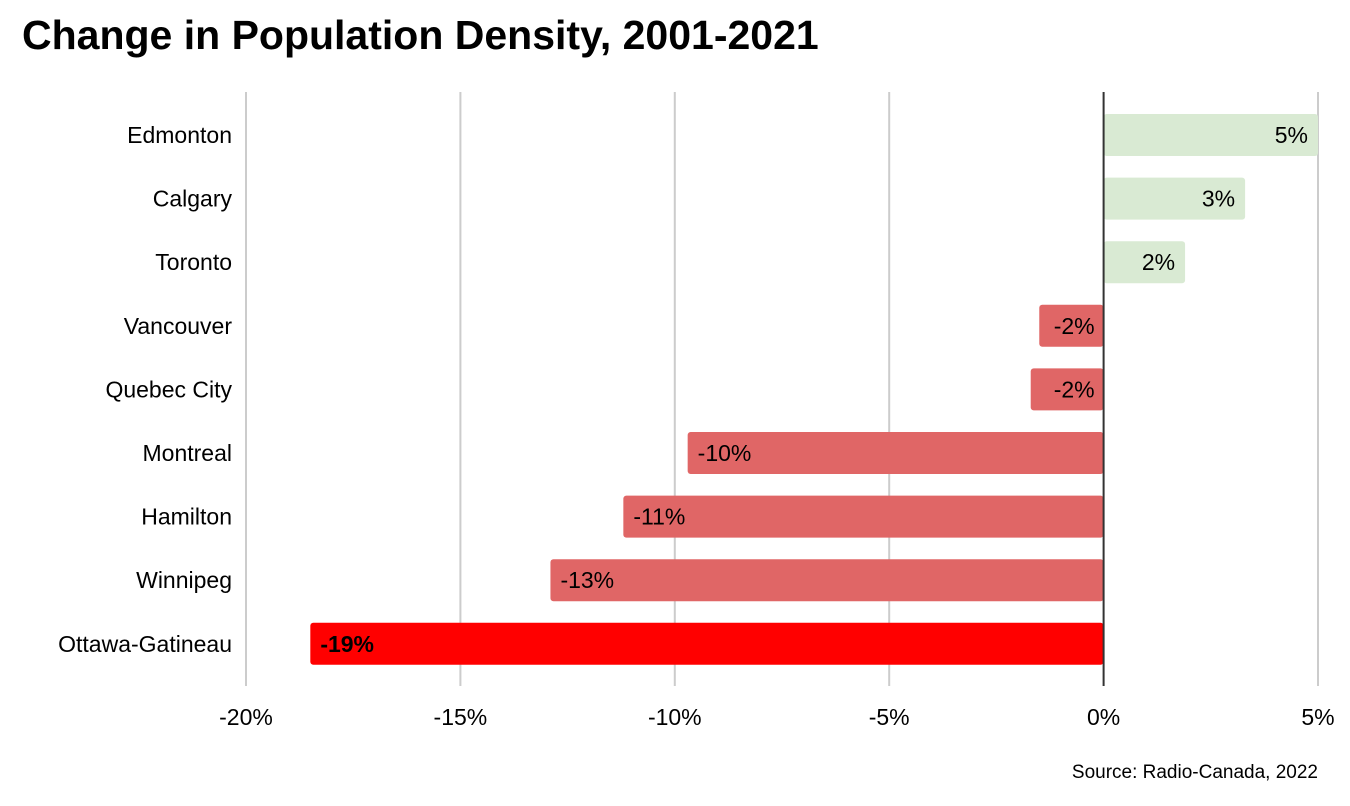  I want to click on source-note: Source: Radio-Canada, 2022, so click(1194, 772).